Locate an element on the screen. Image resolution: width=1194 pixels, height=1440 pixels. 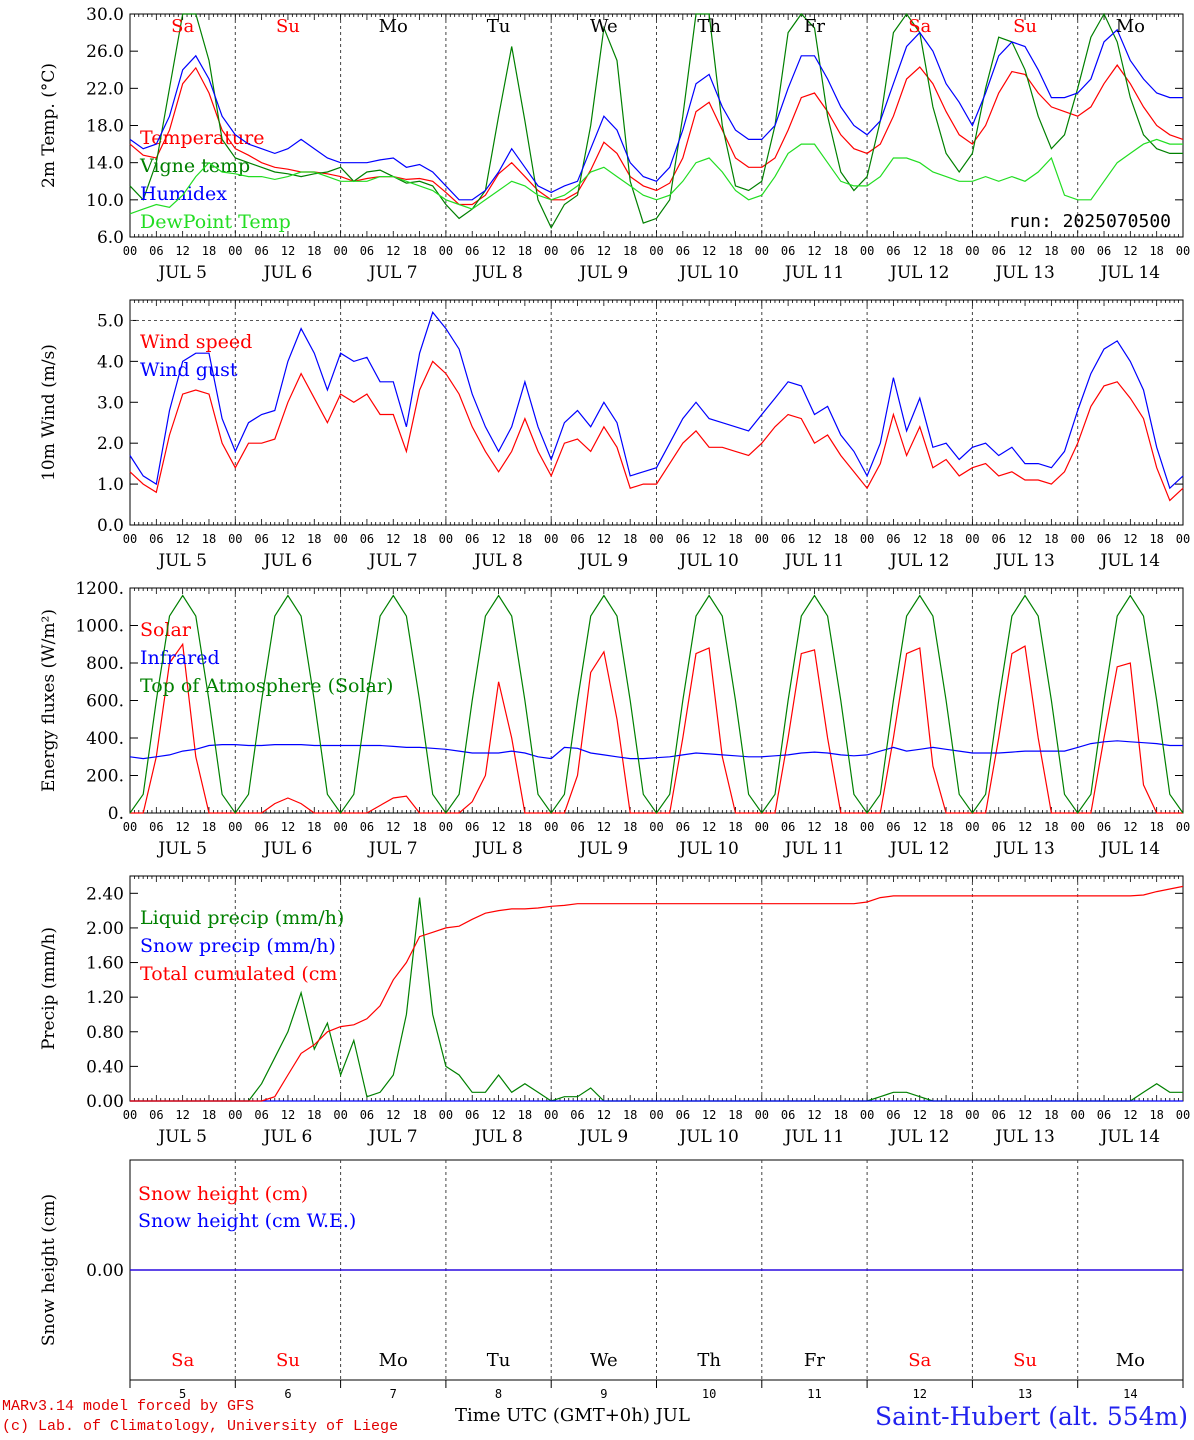
y-tick-label: 200. is located at coordinates (105, 777).